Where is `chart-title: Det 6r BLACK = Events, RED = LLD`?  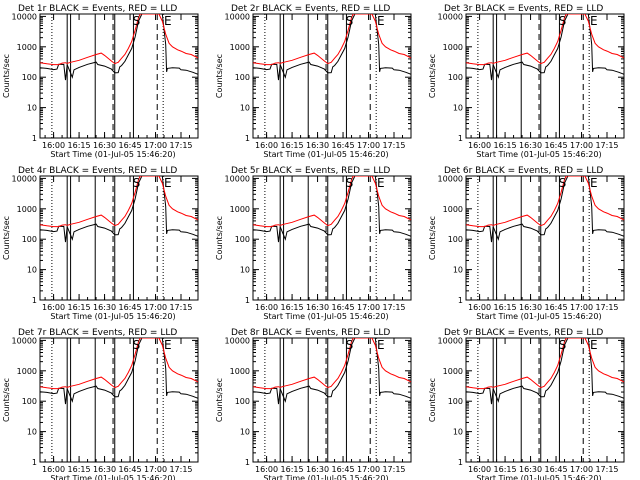 chart-title: Det 6r BLACK = Events, RED = LLD is located at coordinates (523, 171).